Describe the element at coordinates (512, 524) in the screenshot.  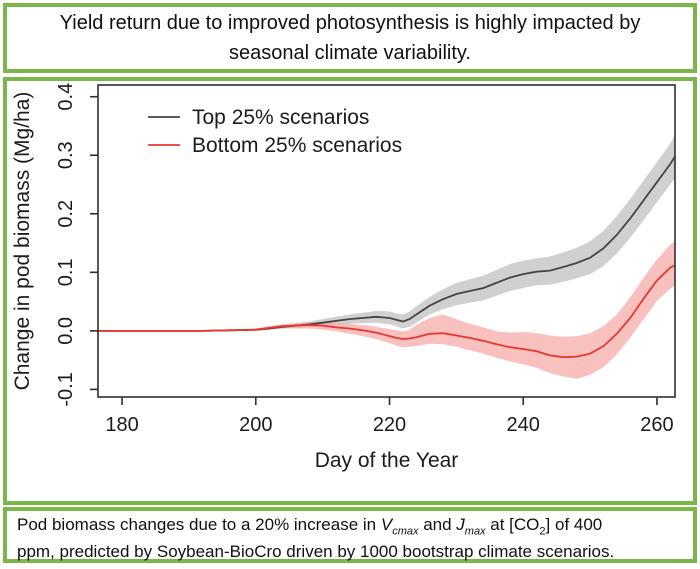
I see `caption-segment: at [CO` at that location.